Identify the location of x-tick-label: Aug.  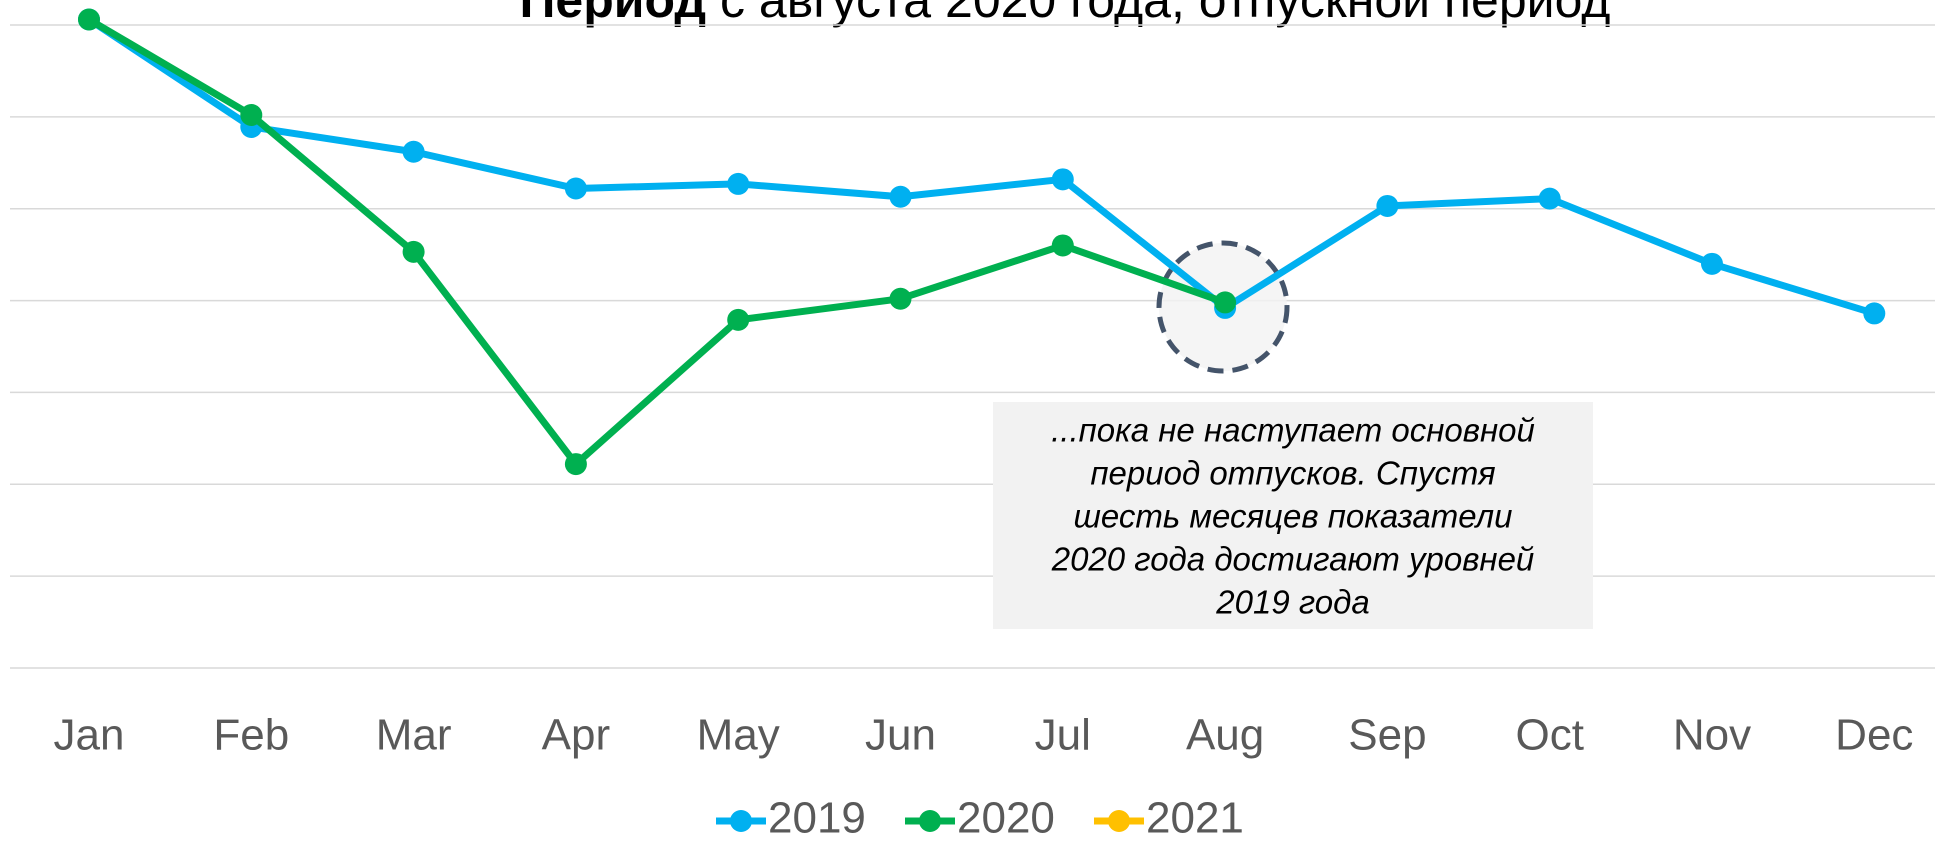
(1225, 735).